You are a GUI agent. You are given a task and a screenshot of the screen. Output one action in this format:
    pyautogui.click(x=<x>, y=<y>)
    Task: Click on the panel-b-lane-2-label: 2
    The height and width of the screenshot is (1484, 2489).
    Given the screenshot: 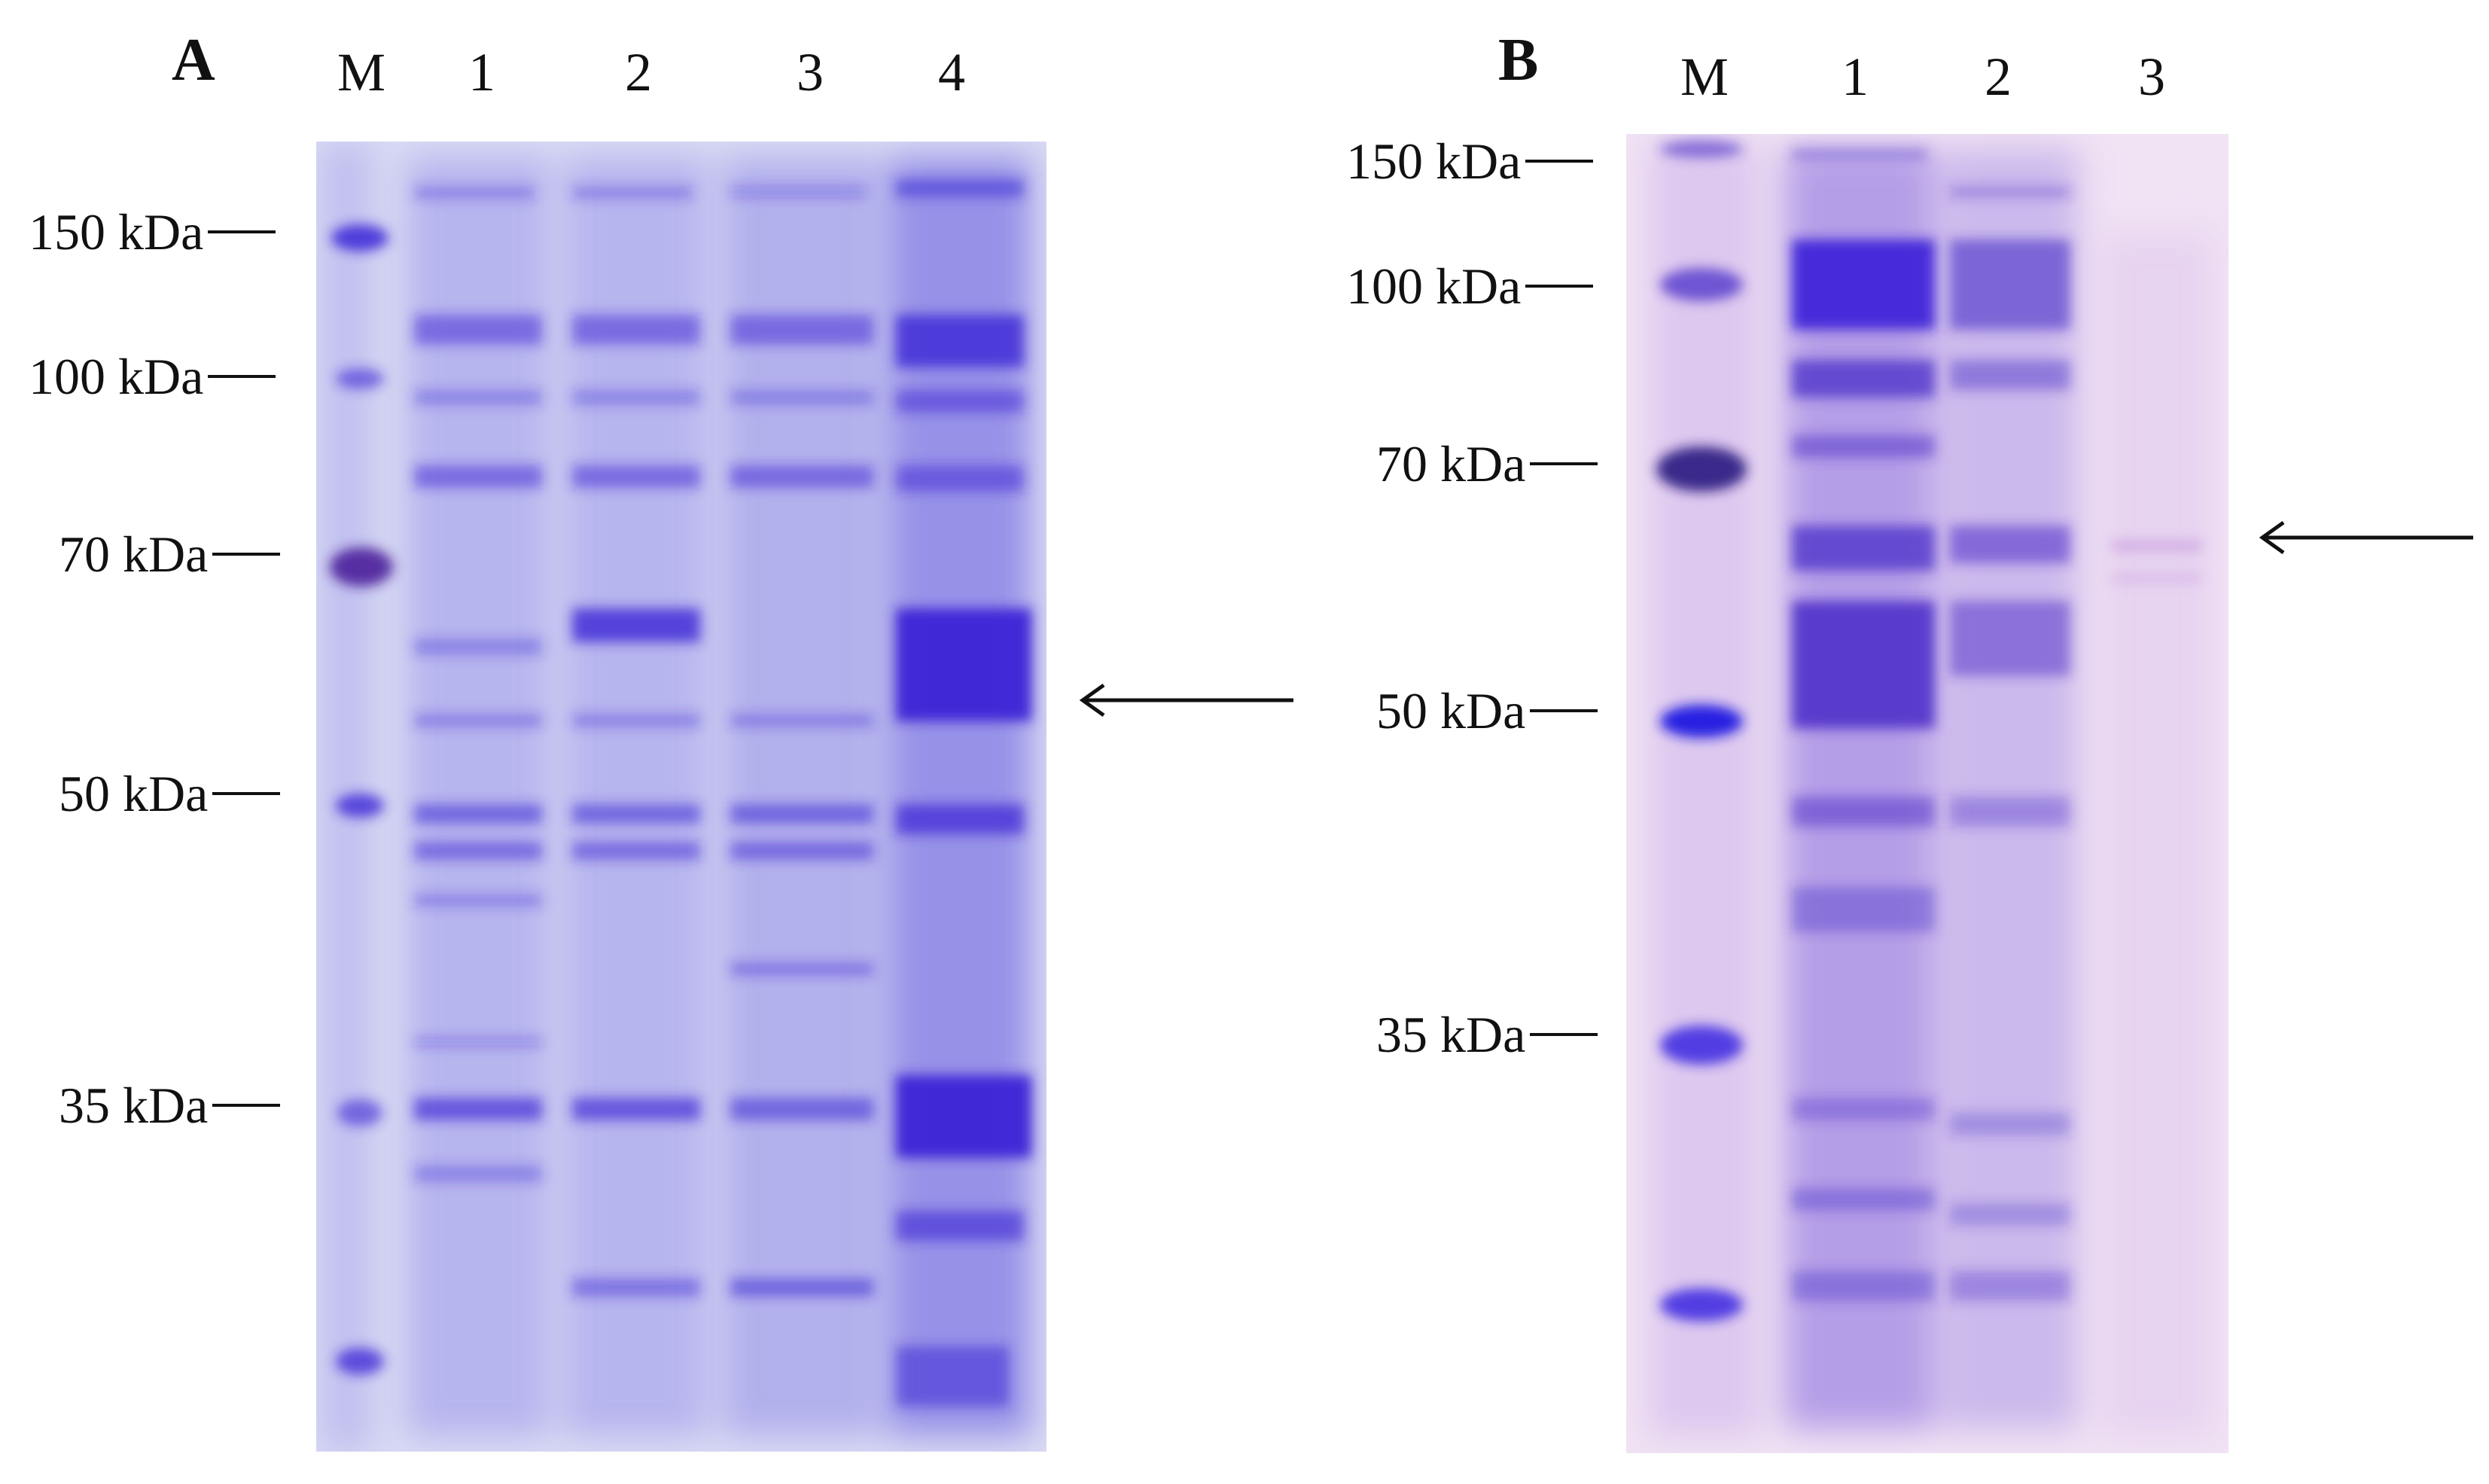 What is the action you would take?
    pyautogui.click(x=1998, y=77)
    